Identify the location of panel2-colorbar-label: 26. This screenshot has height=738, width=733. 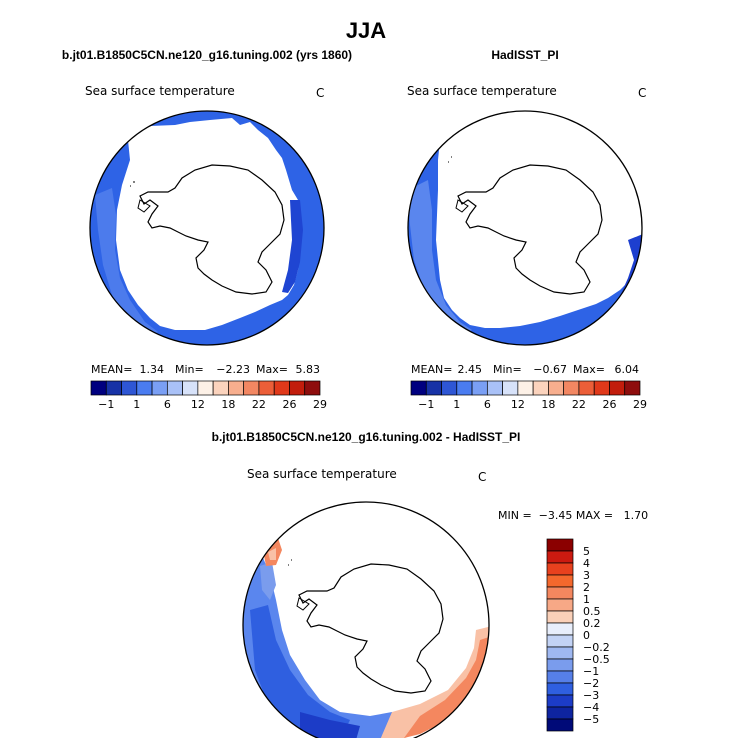
(609, 404).